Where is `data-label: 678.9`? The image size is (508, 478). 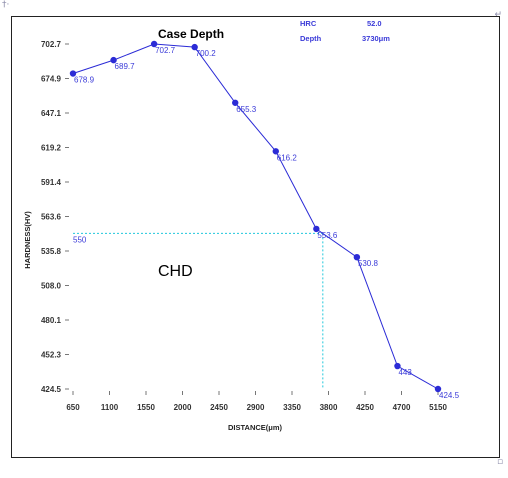
data-label: 678.9 is located at coordinates (84, 80).